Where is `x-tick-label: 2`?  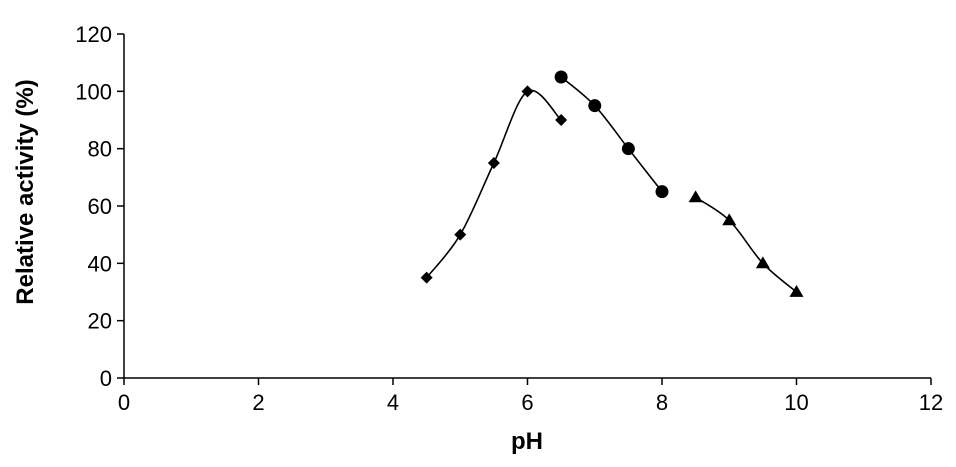
x-tick-label: 2 is located at coordinates (258, 402).